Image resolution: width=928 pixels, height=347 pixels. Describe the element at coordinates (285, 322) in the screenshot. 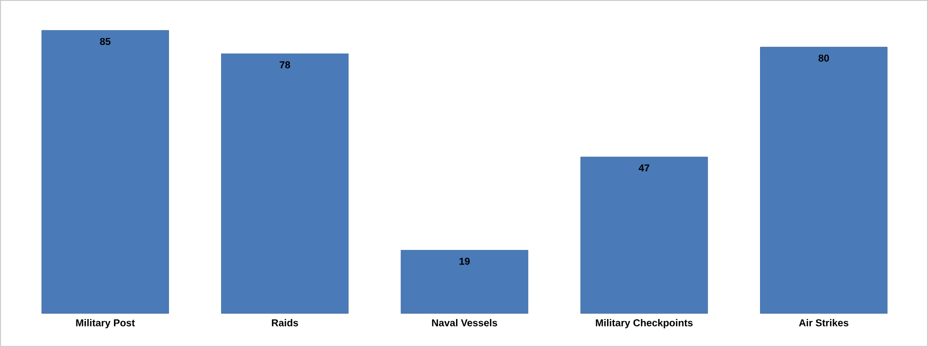

I see `x-tick-label: Raids` at that location.